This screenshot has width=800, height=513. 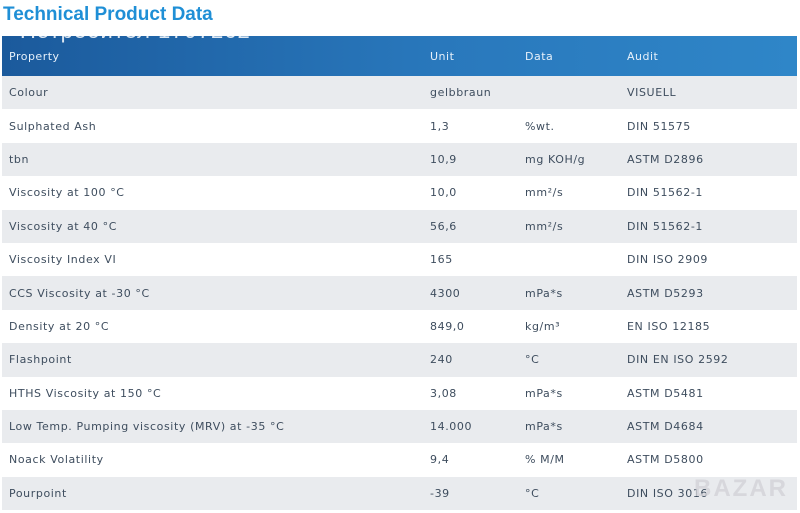 I want to click on table-cell: Pourpoint, so click(x=38, y=493).